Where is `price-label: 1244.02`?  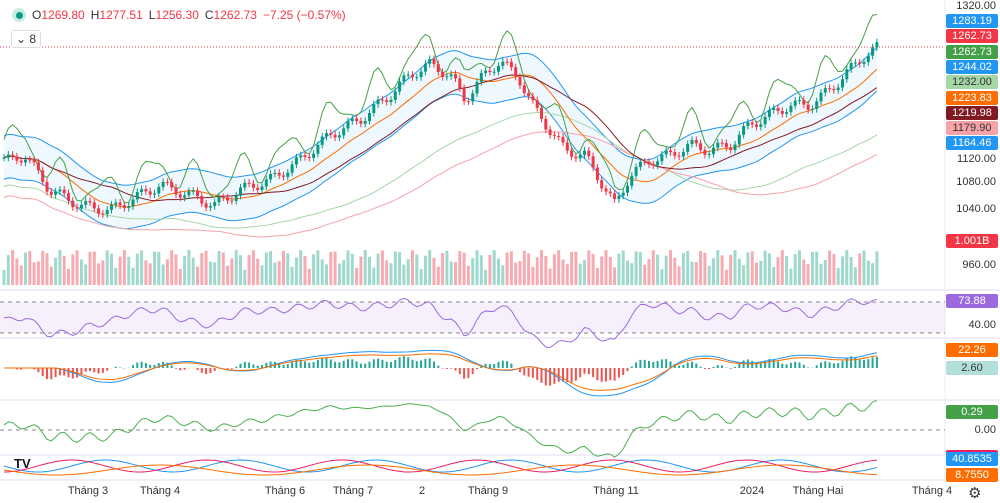 price-label: 1244.02 is located at coordinates (972, 66).